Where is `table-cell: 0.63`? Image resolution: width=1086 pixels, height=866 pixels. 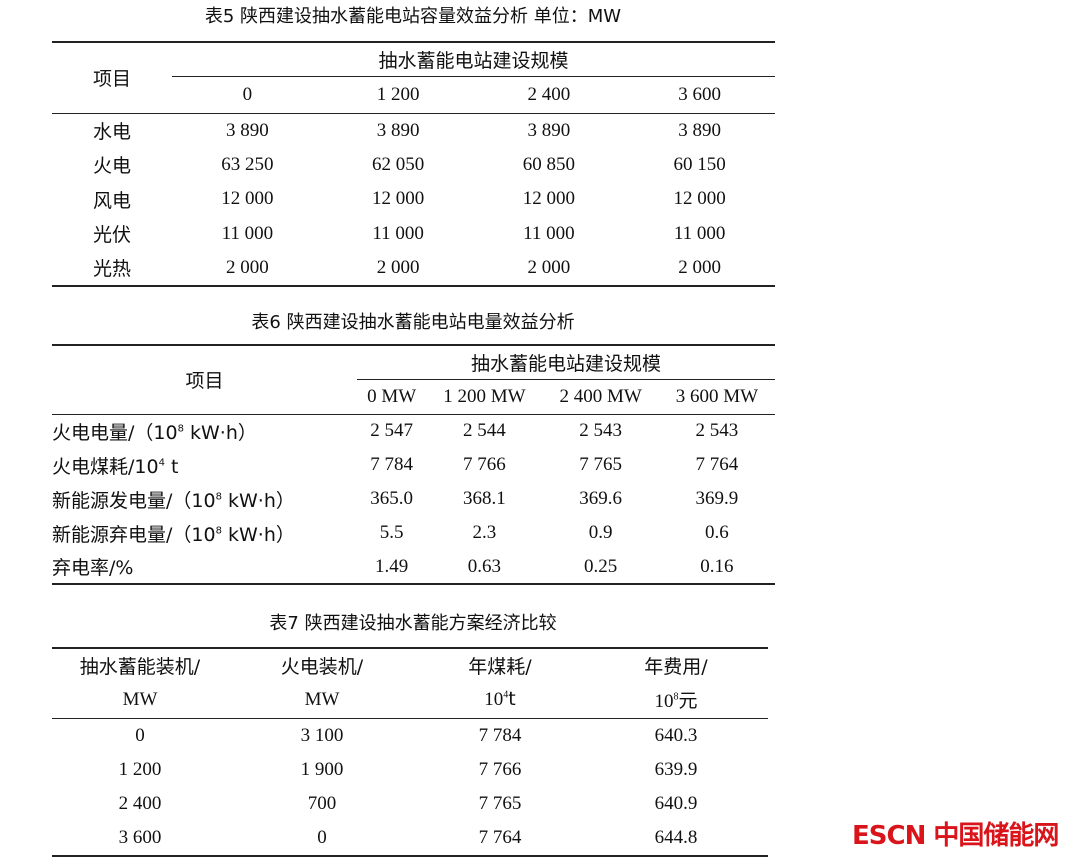 table-cell: 0.63 is located at coordinates (484, 566).